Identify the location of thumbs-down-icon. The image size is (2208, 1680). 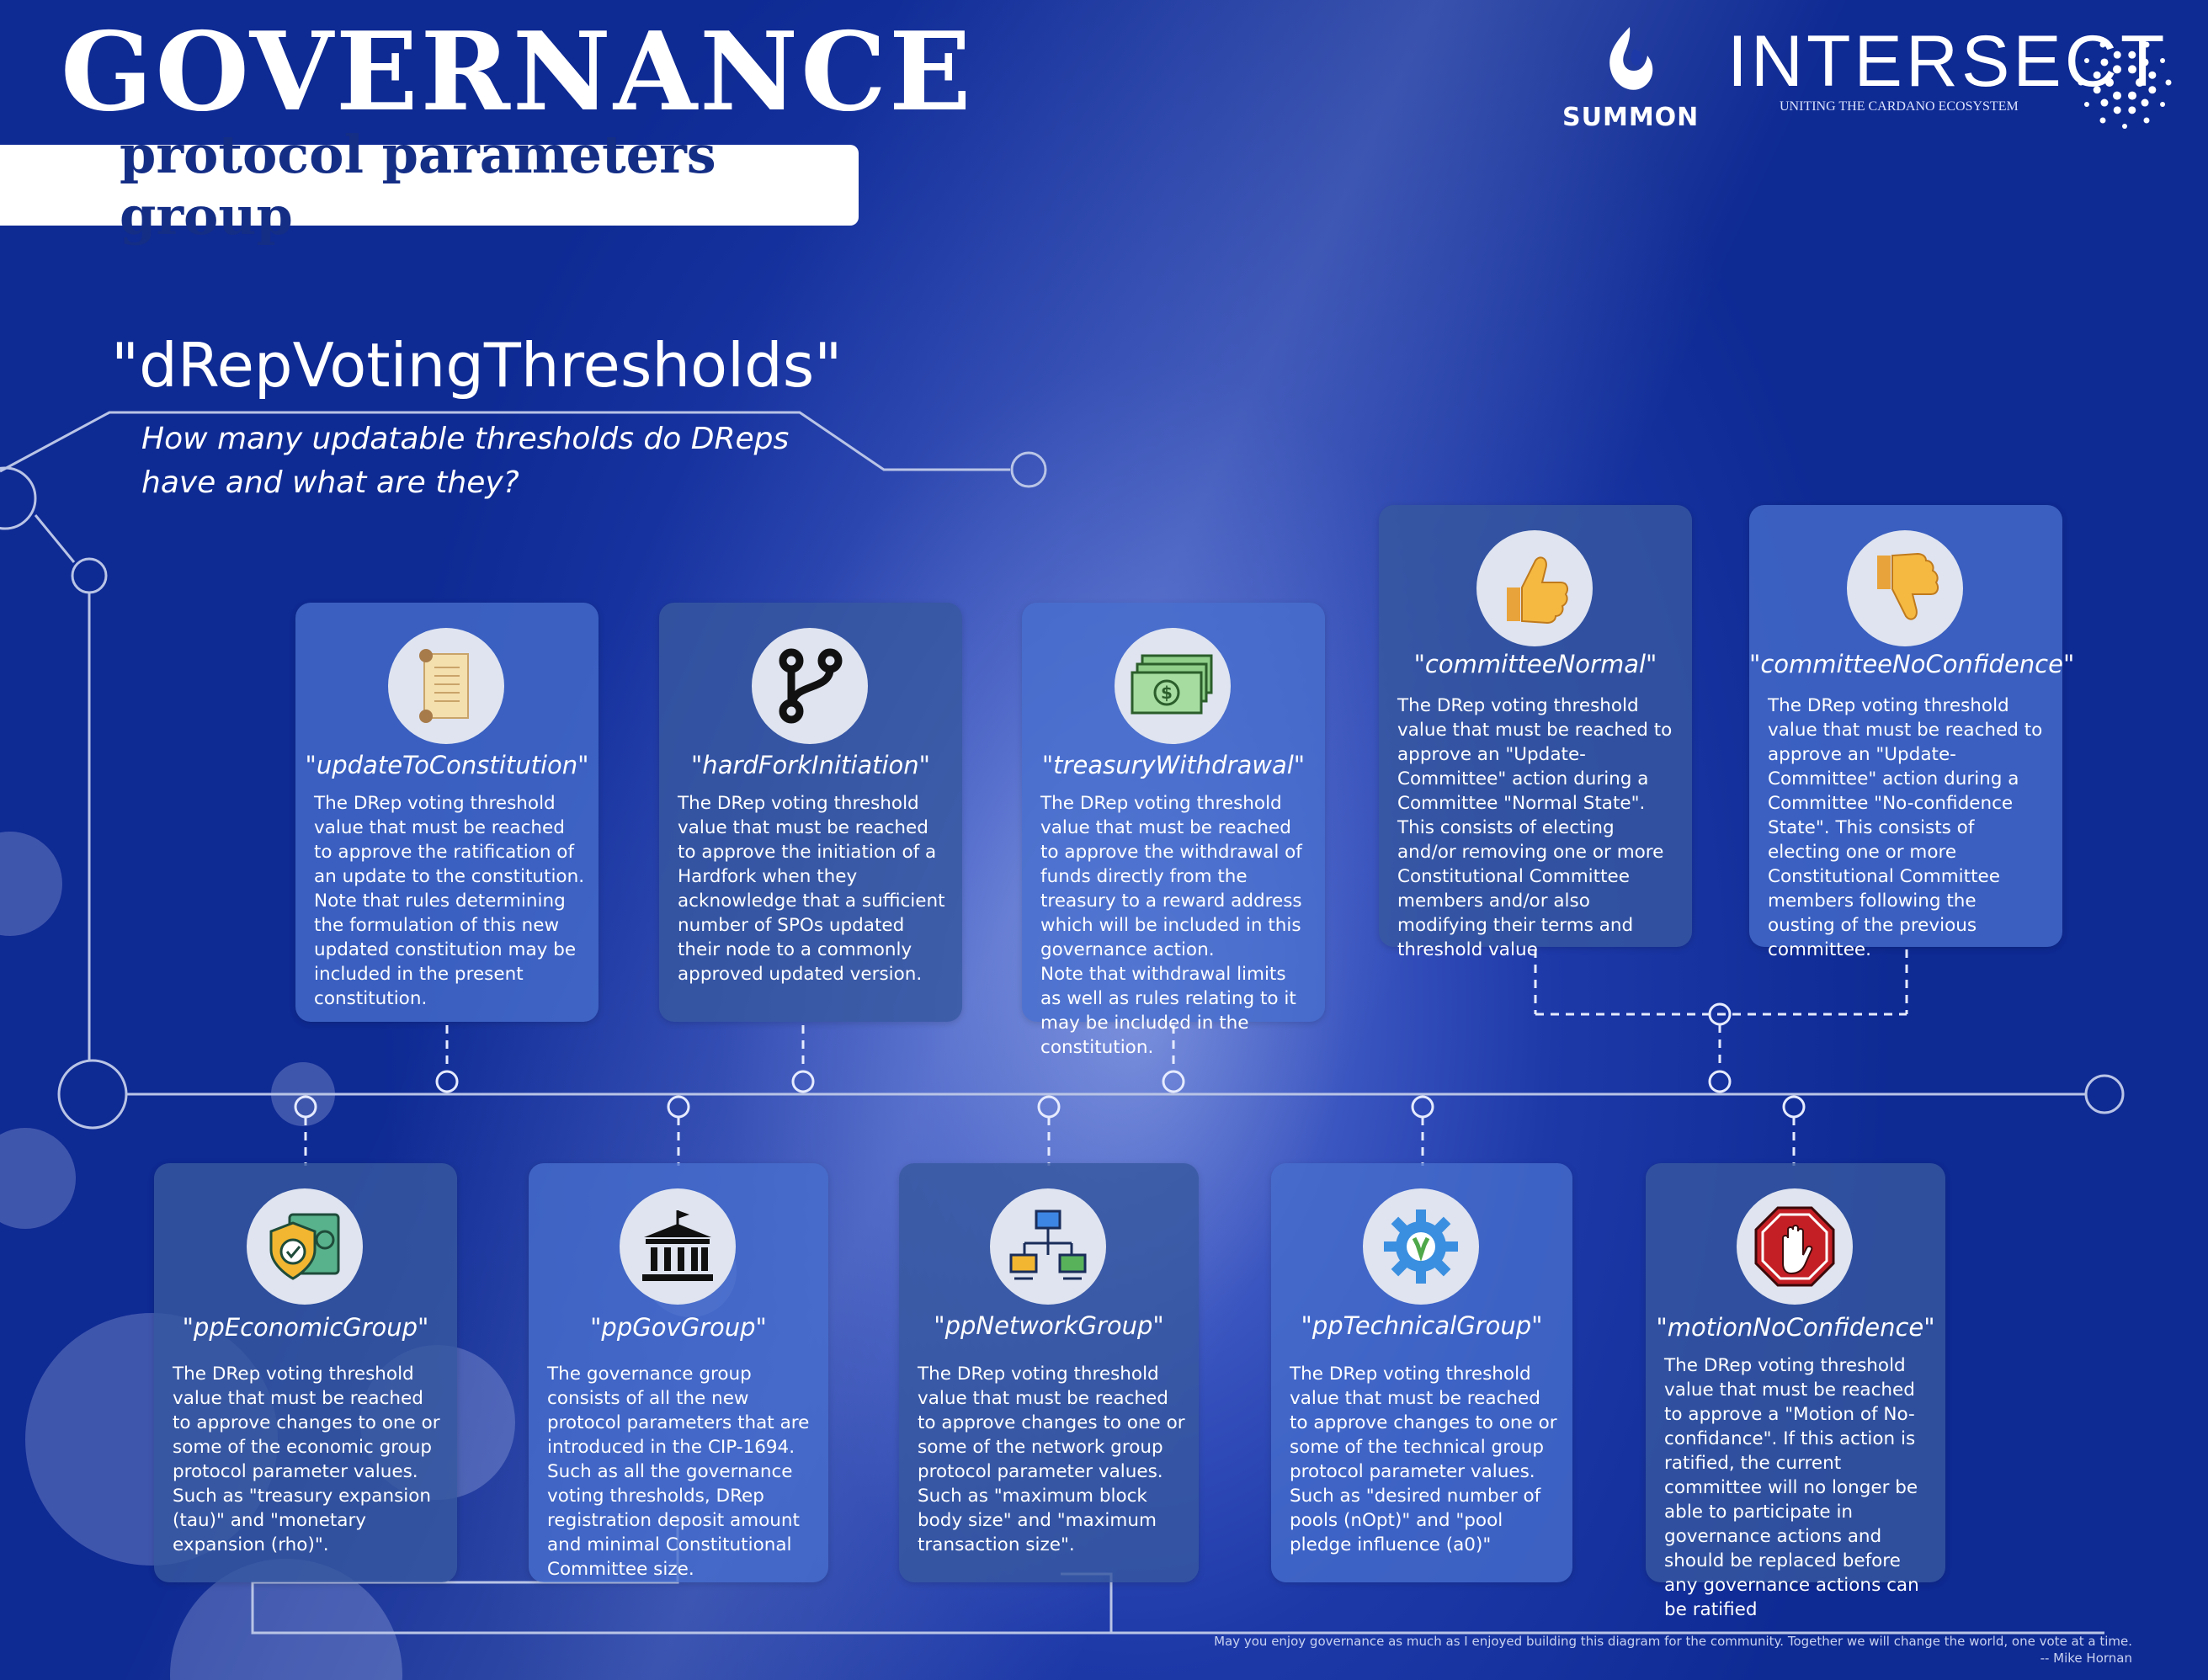
(1905, 588).